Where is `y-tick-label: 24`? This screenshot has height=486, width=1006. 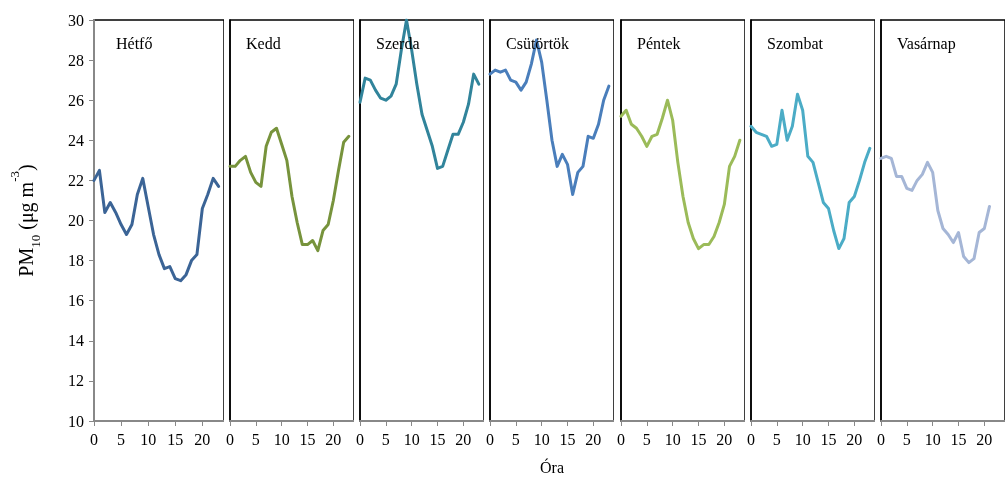 y-tick-label: 24 is located at coordinates (76, 140).